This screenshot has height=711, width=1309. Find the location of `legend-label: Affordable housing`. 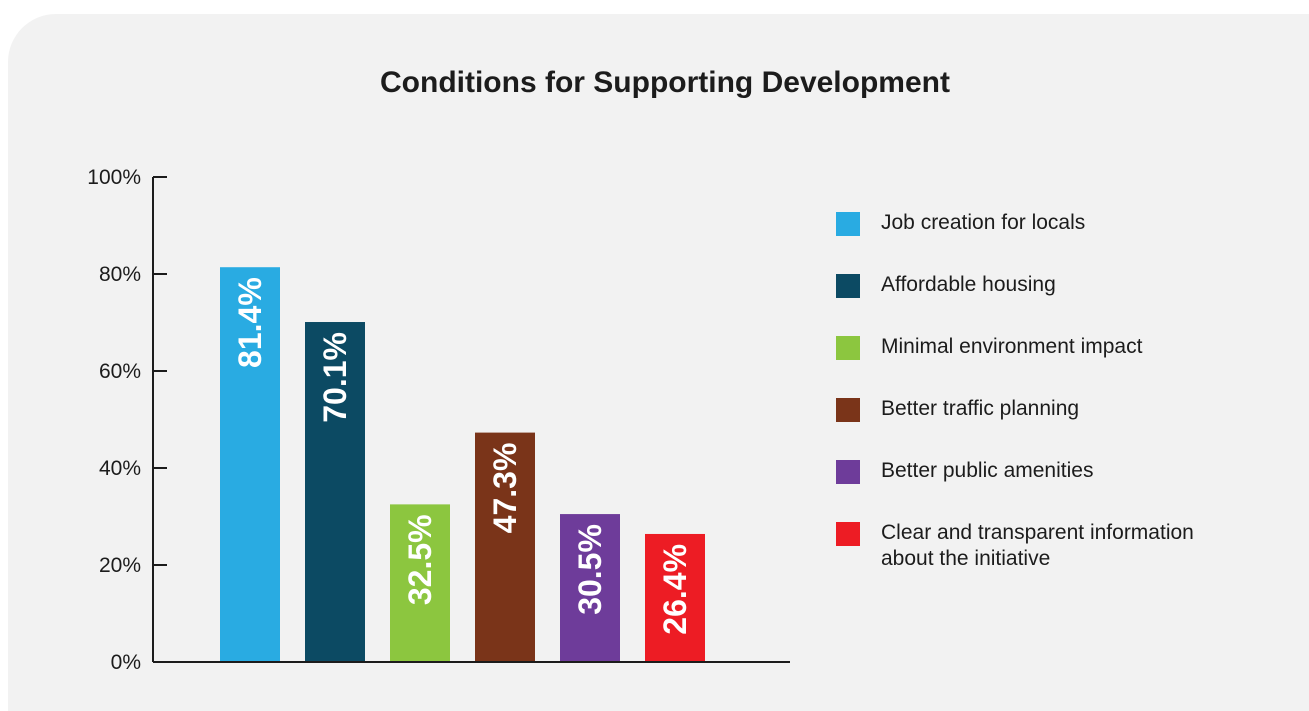

legend-label: Affordable housing is located at coordinates (968, 284).